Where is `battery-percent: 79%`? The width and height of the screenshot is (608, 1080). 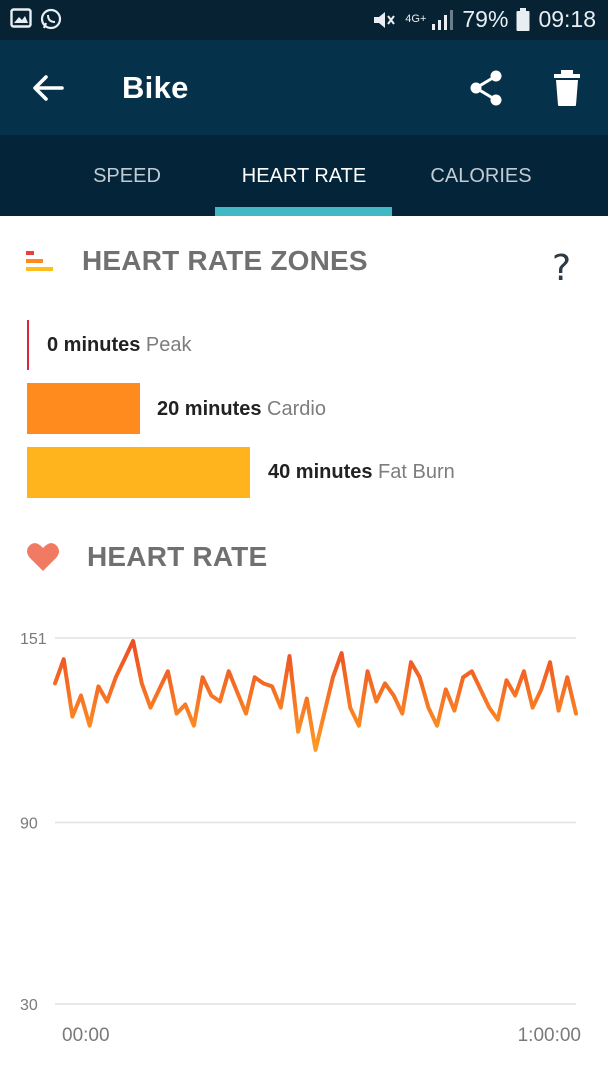
battery-percent: 79% is located at coordinates (485, 19).